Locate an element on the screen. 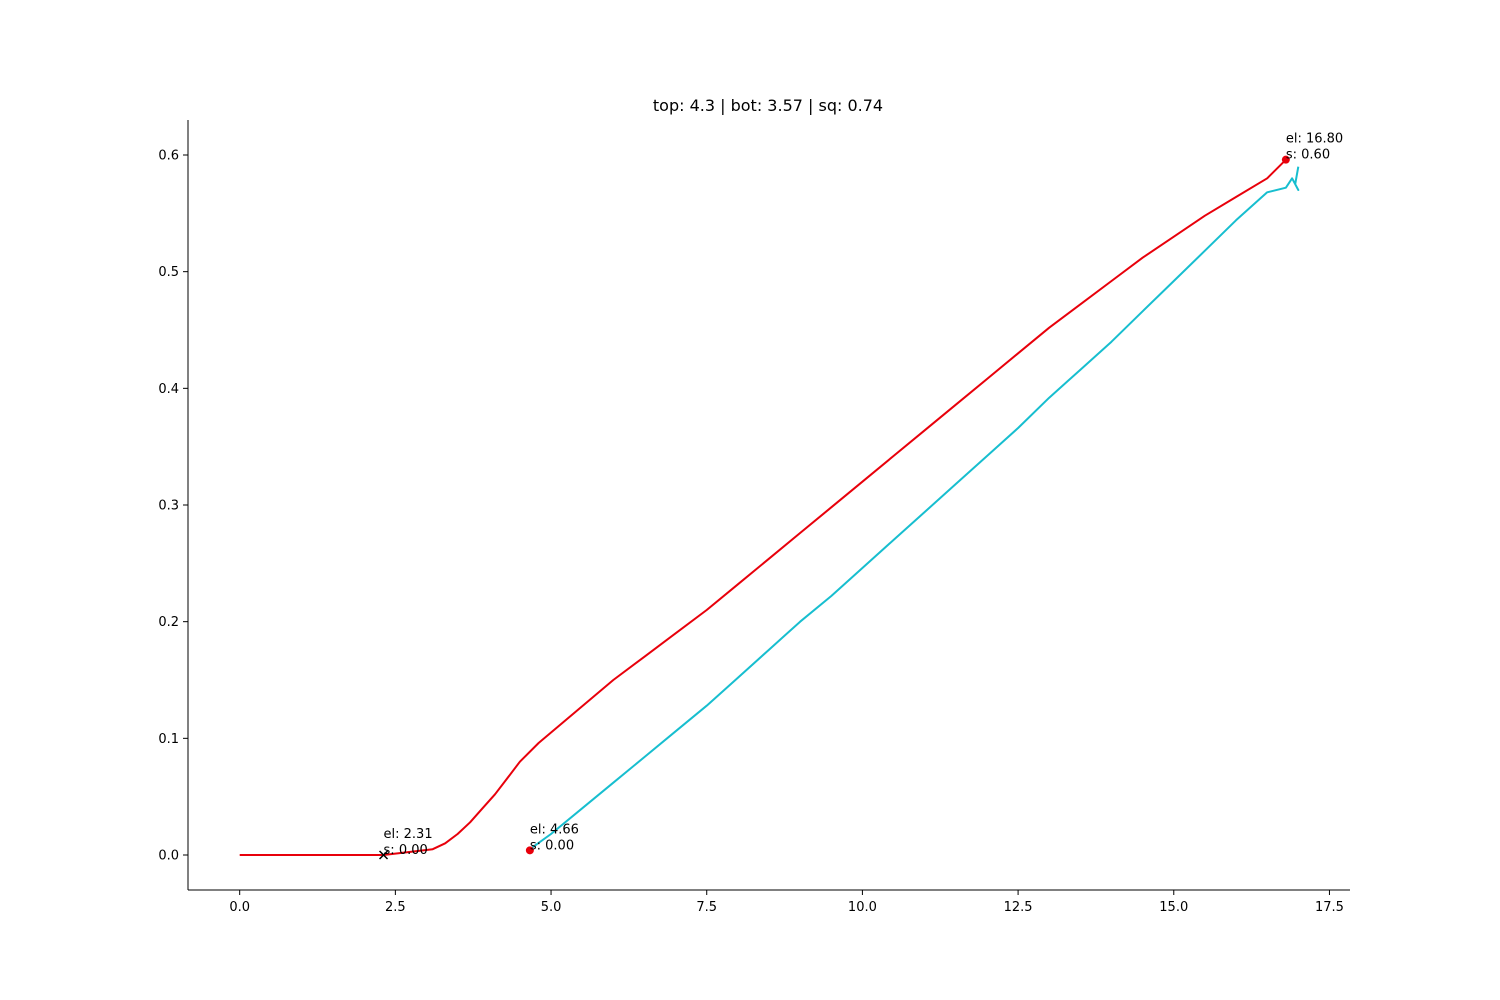  x-tick-label: 17.5 is located at coordinates (1329, 907).